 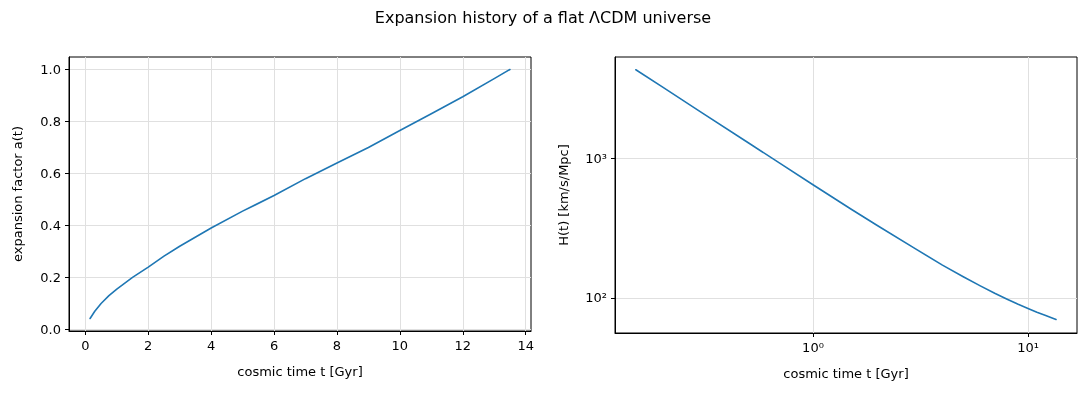 I want to click on x-tick-label: 0, so click(x=85, y=345).